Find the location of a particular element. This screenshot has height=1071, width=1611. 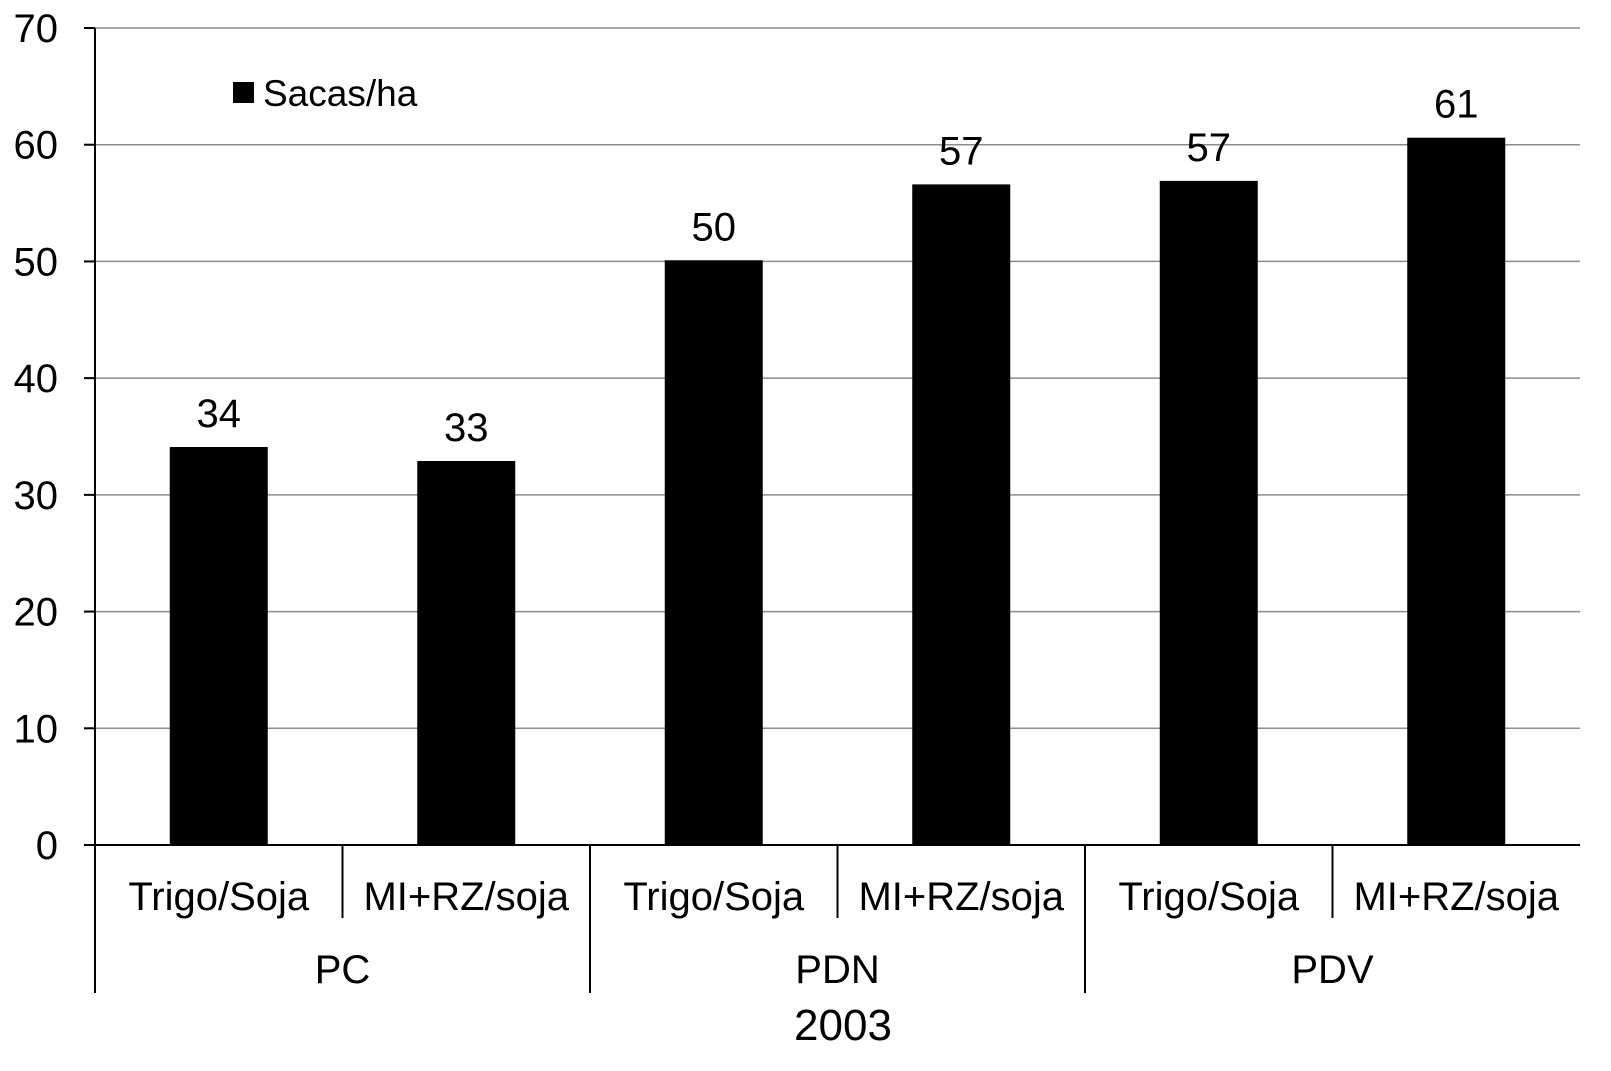

group-label: PDV is located at coordinates (1332, 970).